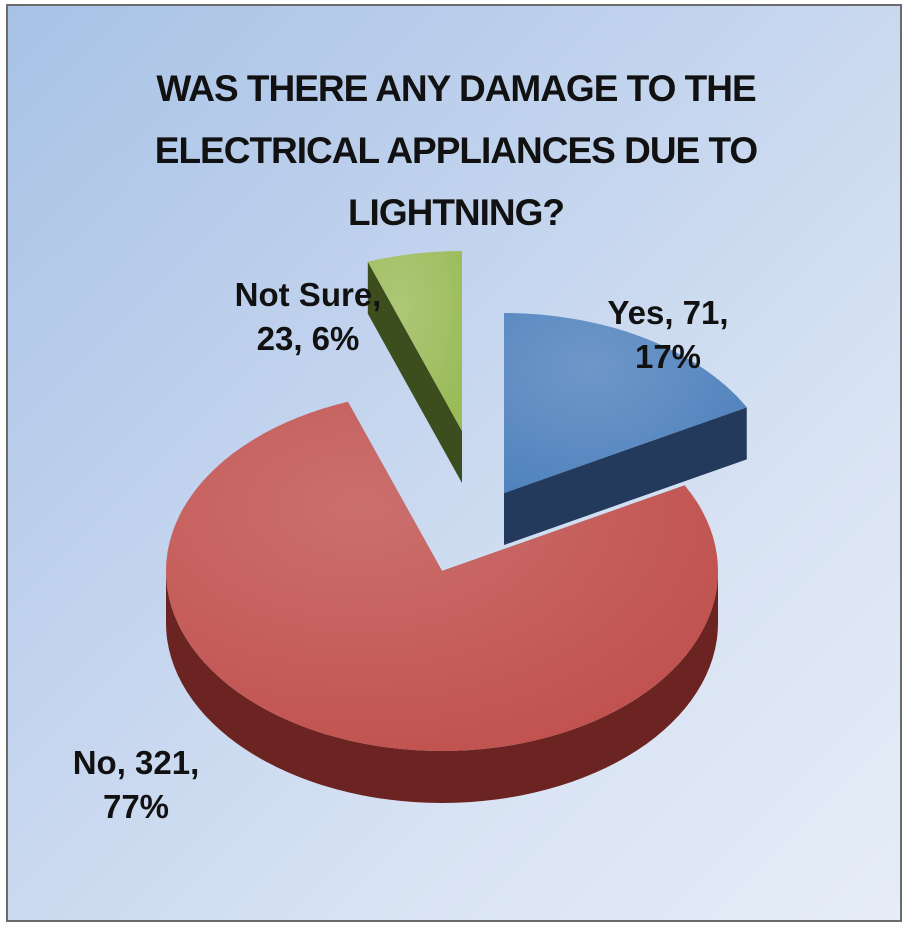 This screenshot has height=928, width=910. Describe the element at coordinates (668, 356) in the screenshot. I see `pie-label-line: 17%` at that location.